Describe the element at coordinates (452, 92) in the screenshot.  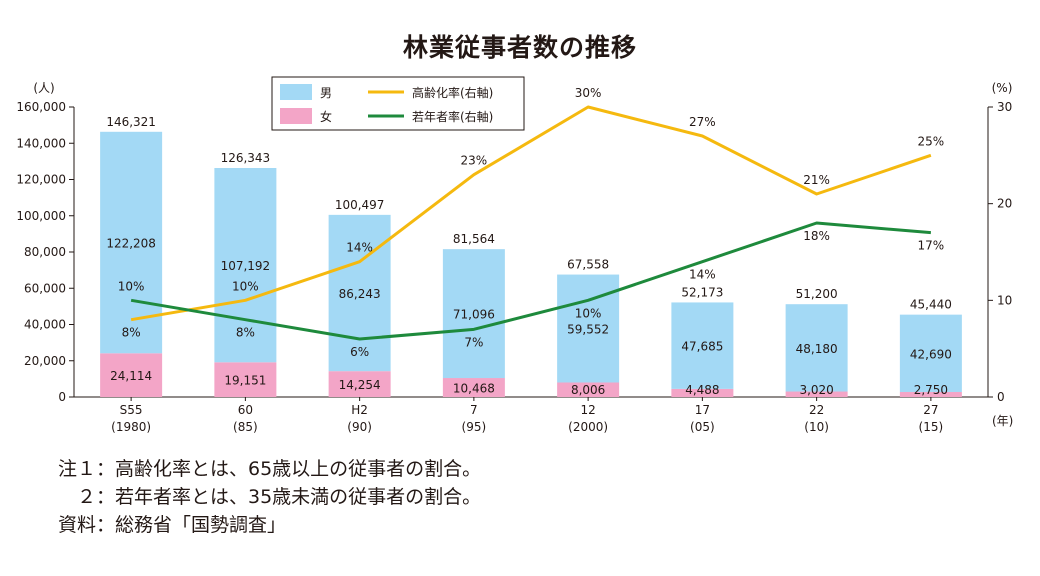
I see `legend-label-aging: 高齢化率(右軸)` at that location.